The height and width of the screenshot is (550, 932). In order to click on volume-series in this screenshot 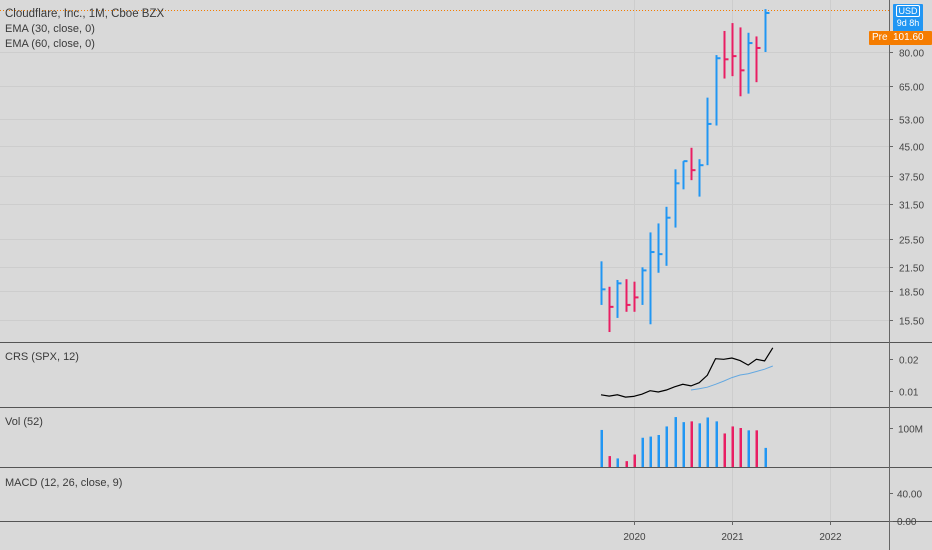, I will do `click(683, 442)`.